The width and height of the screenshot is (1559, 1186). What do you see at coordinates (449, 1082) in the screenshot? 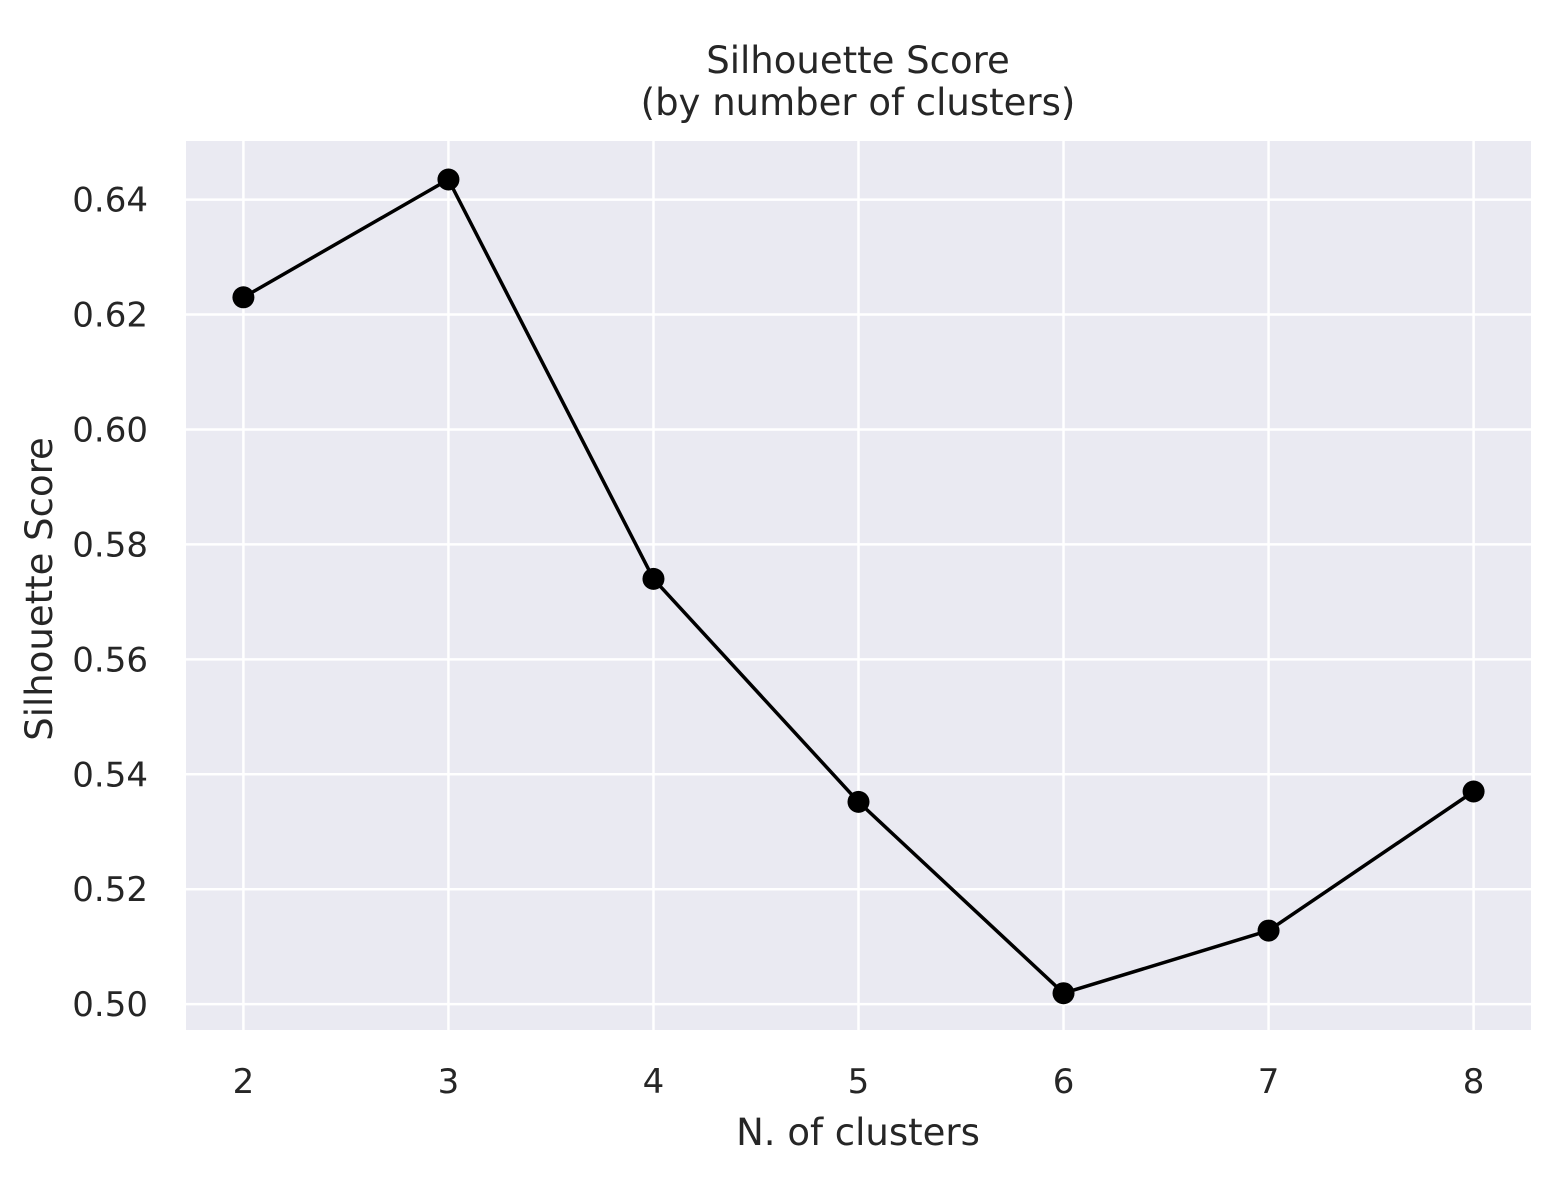
I see `x-tick-label: 3` at bounding box center [449, 1082].